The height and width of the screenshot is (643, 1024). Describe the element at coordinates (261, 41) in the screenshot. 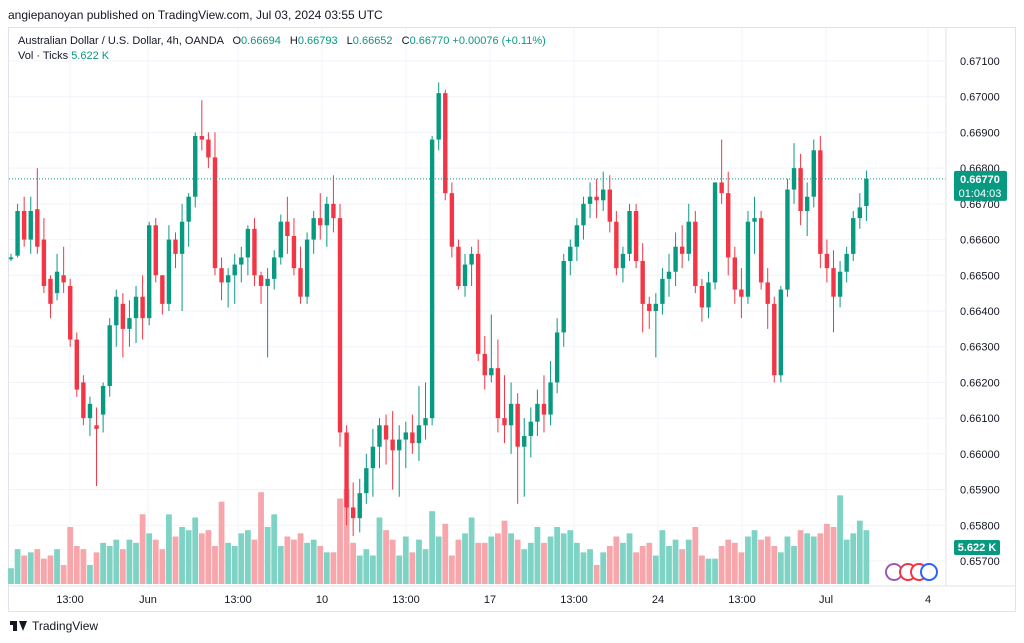

I see `open-value: 0.66694` at that location.